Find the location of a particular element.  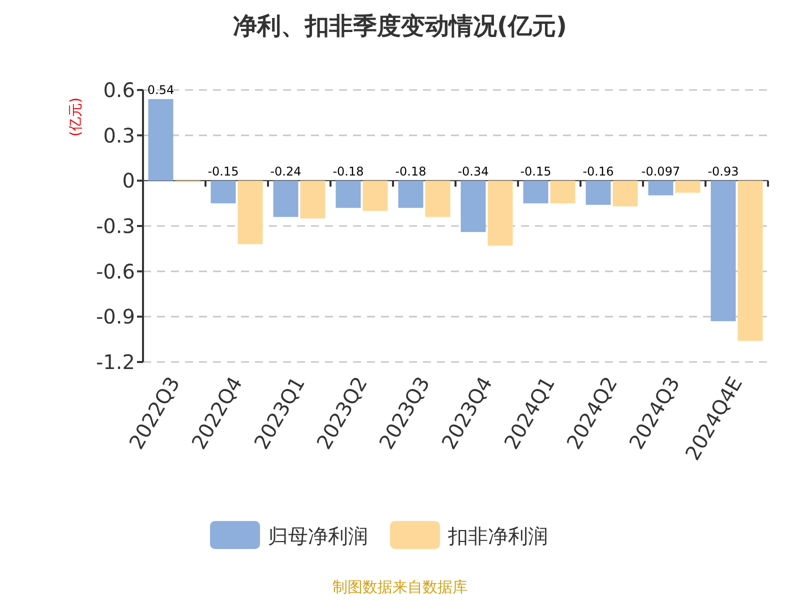

y-tick-label: -0.3 is located at coordinates (115, 226).